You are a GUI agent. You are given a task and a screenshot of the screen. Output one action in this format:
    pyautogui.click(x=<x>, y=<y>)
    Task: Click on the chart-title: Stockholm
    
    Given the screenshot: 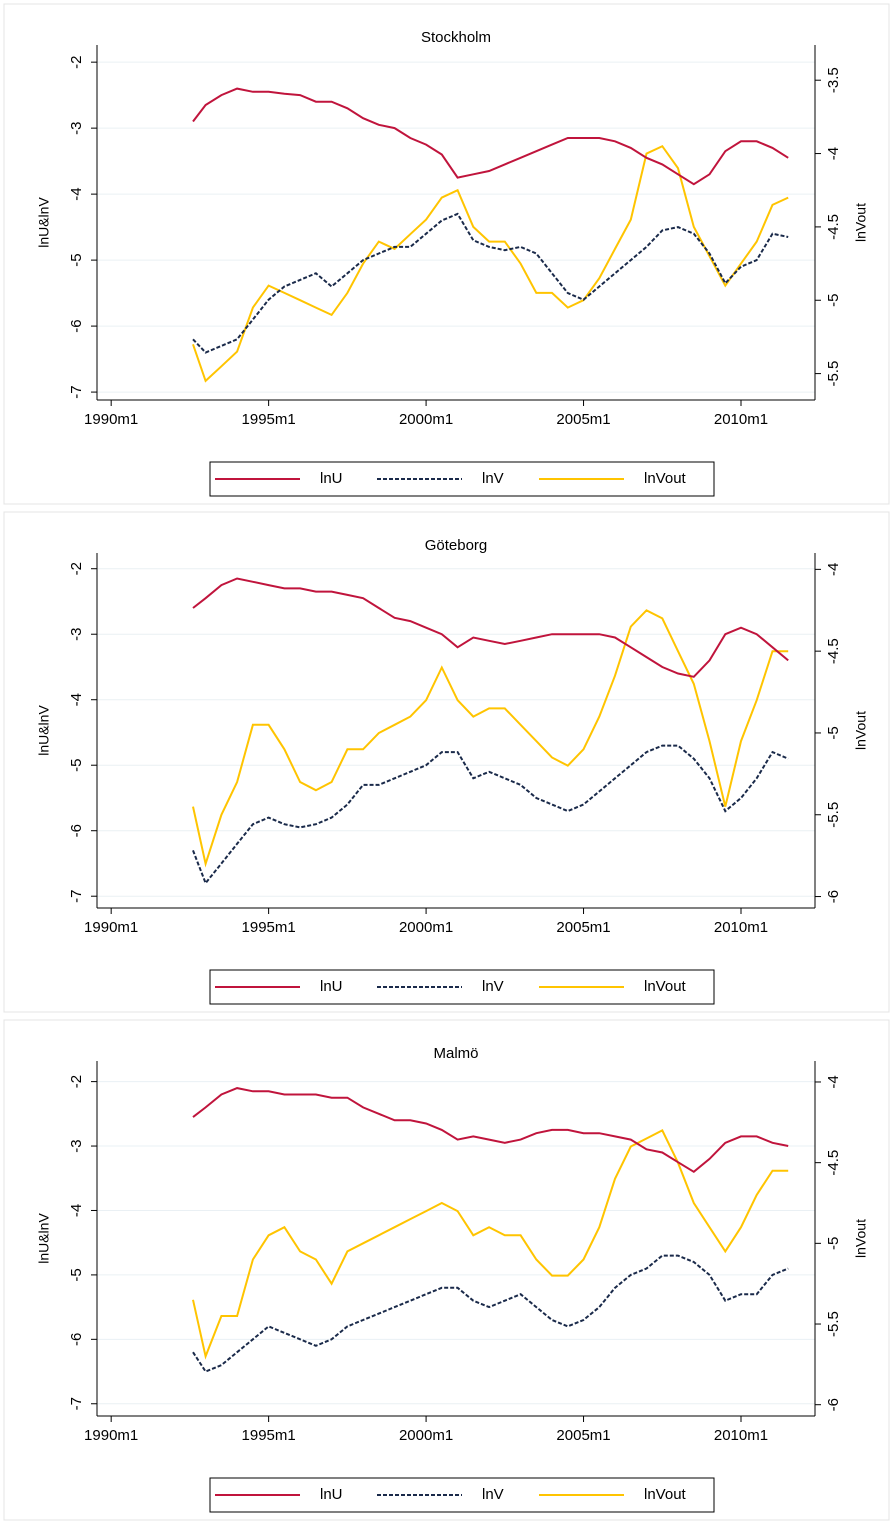 What is the action you would take?
    pyautogui.click(x=456, y=37)
    